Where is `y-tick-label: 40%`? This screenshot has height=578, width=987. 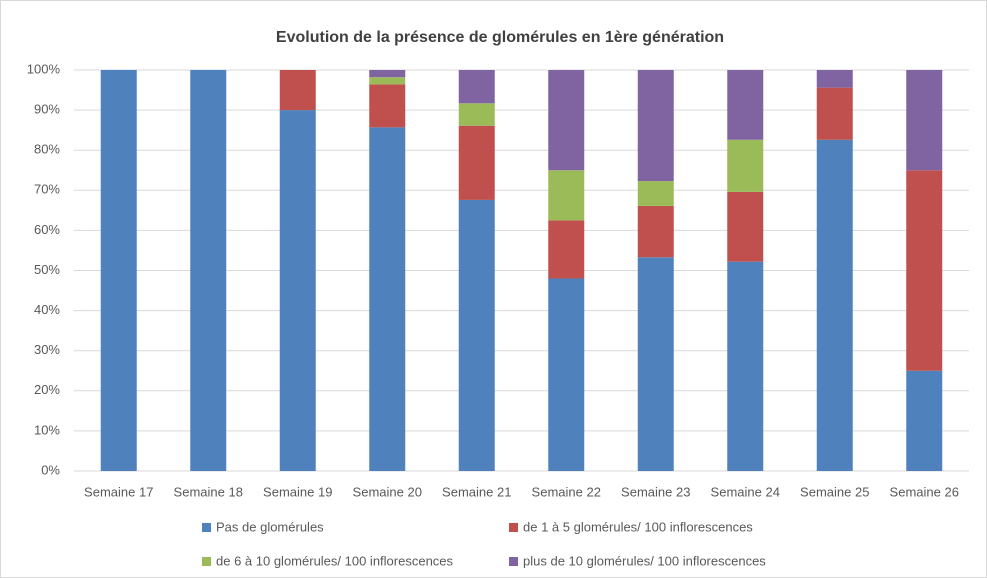
y-tick-label: 40% is located at coordinates (47, 309).